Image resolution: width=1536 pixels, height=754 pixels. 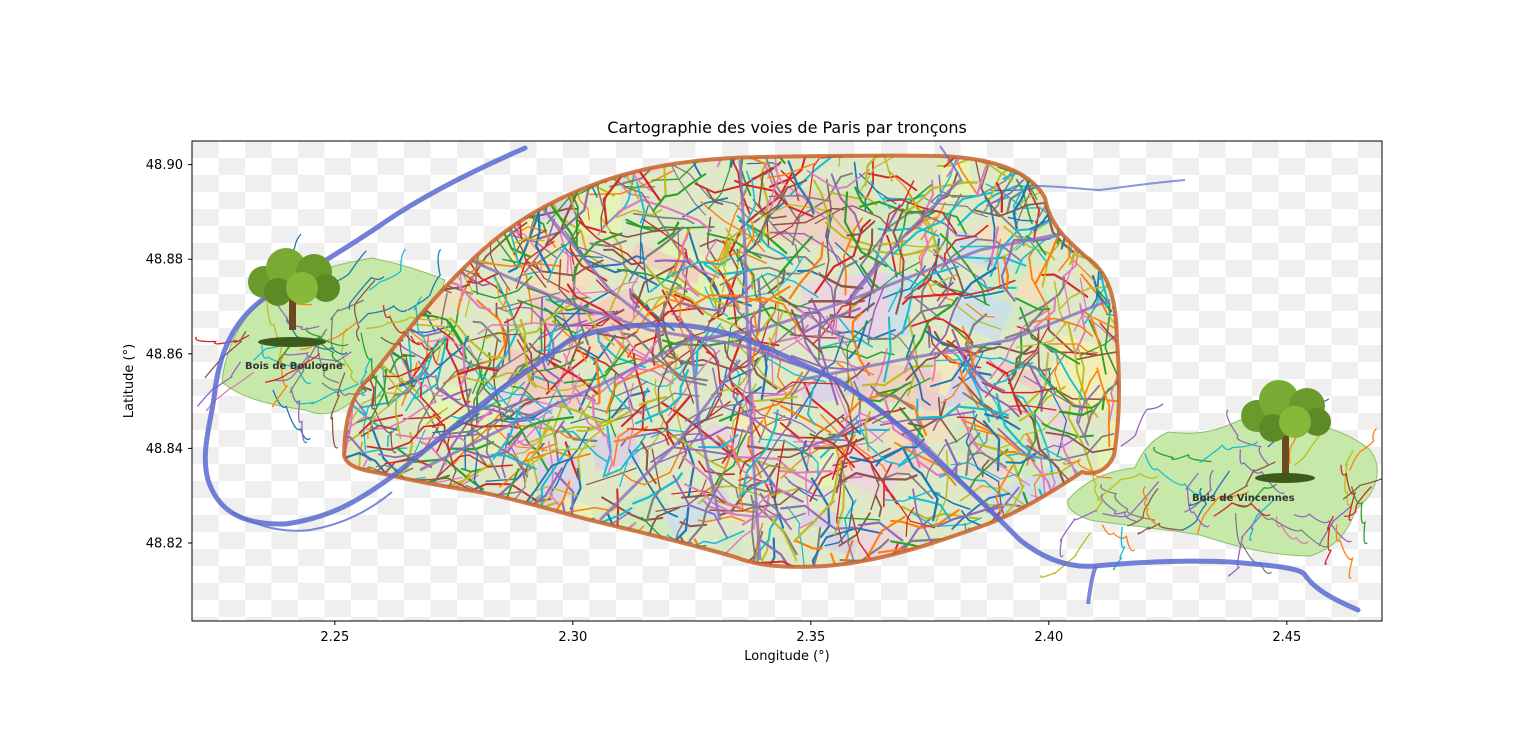 I want to click on x-axis: 2.25 2.30 2.35 2.40 2.45, so click(x=810, y=633).